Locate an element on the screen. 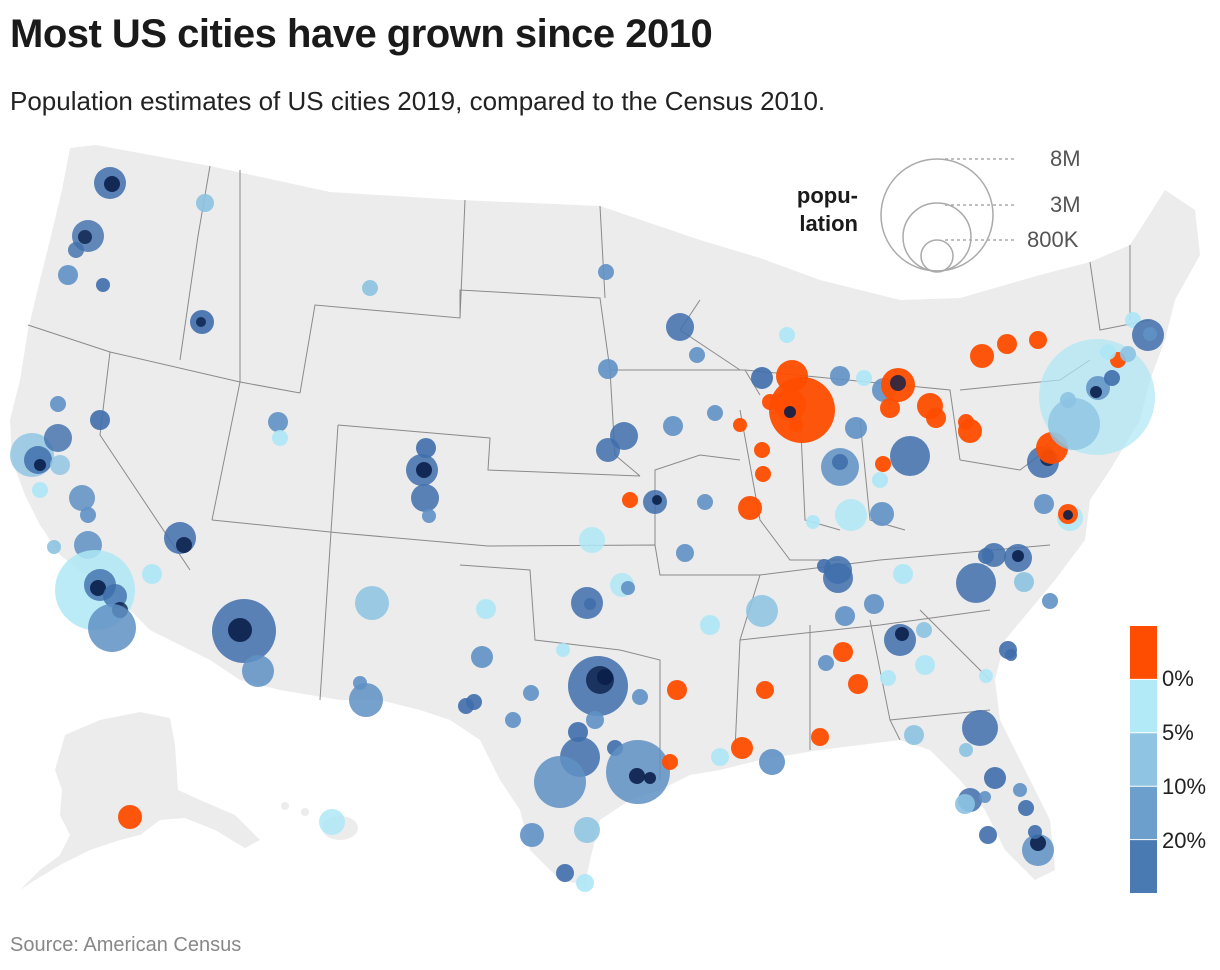 The height and width of the screenshot is (970, 1220). size-legend-title-line1: popu- is located at coordinates (827, 195).